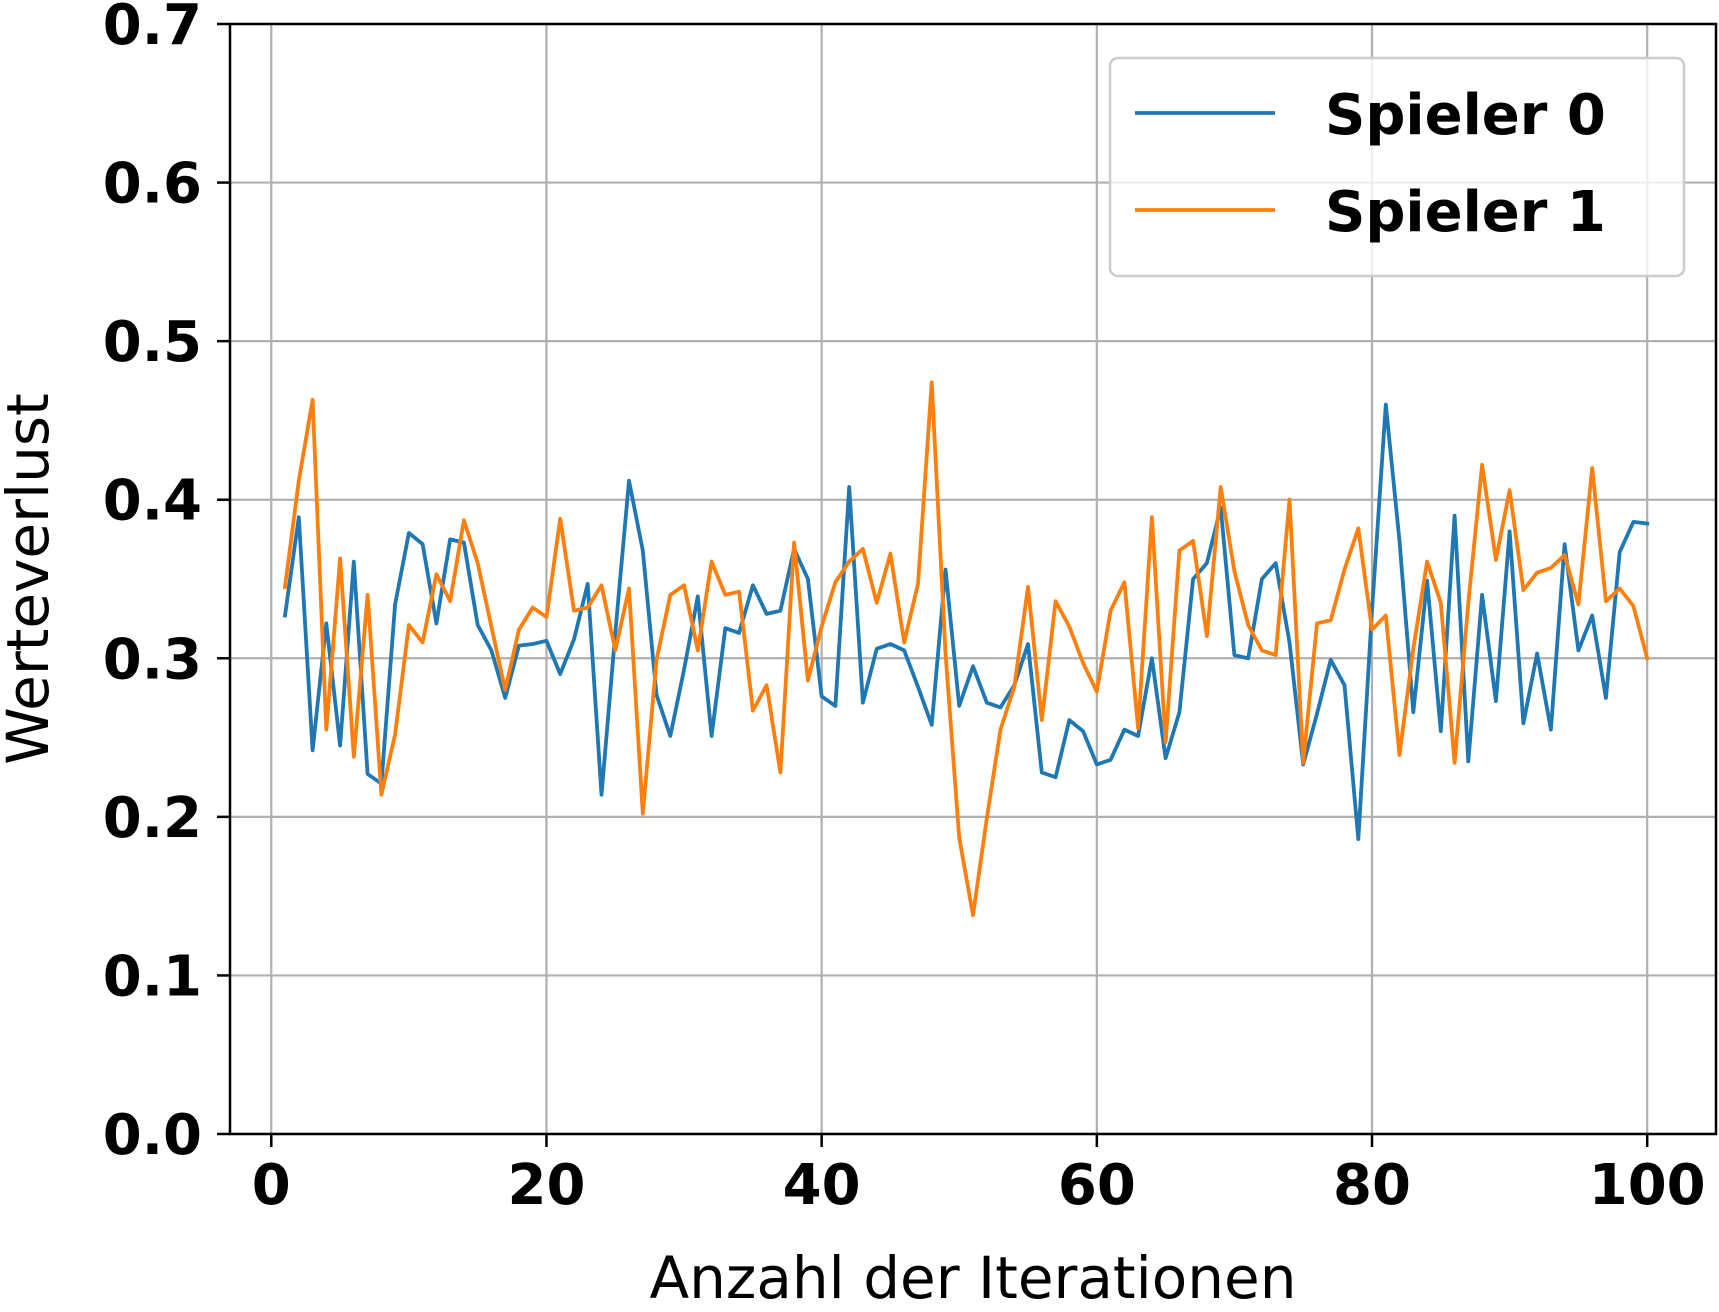 This screenshot has height=1312, width=1719. What do you see at coordinates (1397, 167) in the screenshot?
I see `legend: Spieler 0 Spieler 1` at bounding box center [1397, 167].